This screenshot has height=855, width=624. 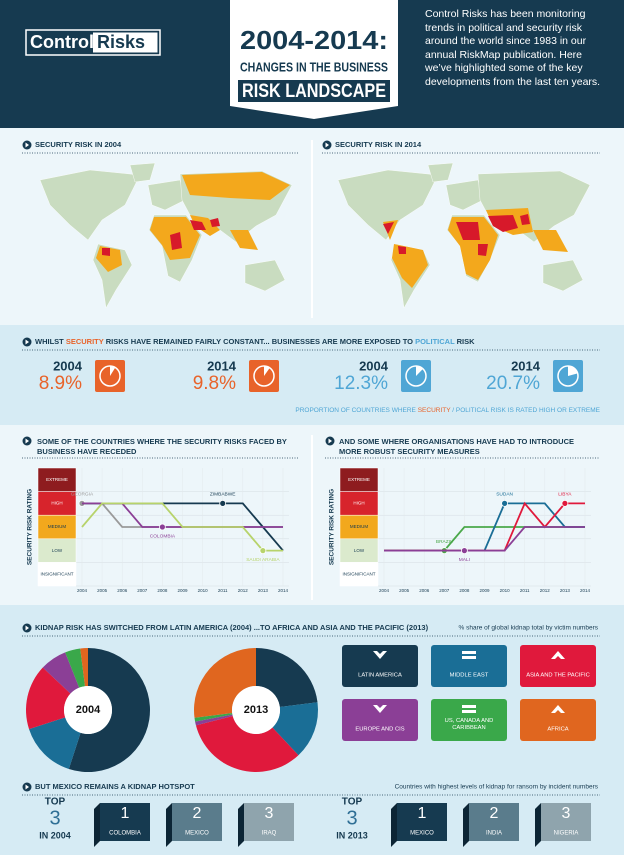 What do you see at coordinates (85, 341) in the screenshot?
I see `heading-part: SECURITY` at bounding box center [85, 341].